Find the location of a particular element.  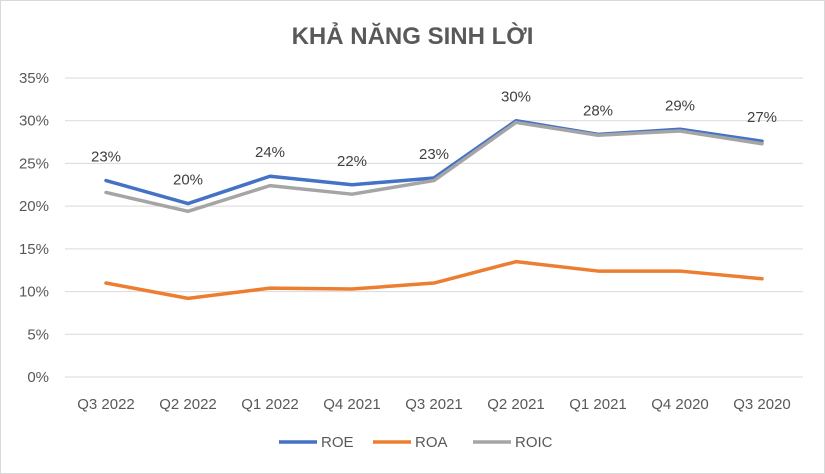

legend: ROE ROA ROIC is located at coordinates (416, 442).